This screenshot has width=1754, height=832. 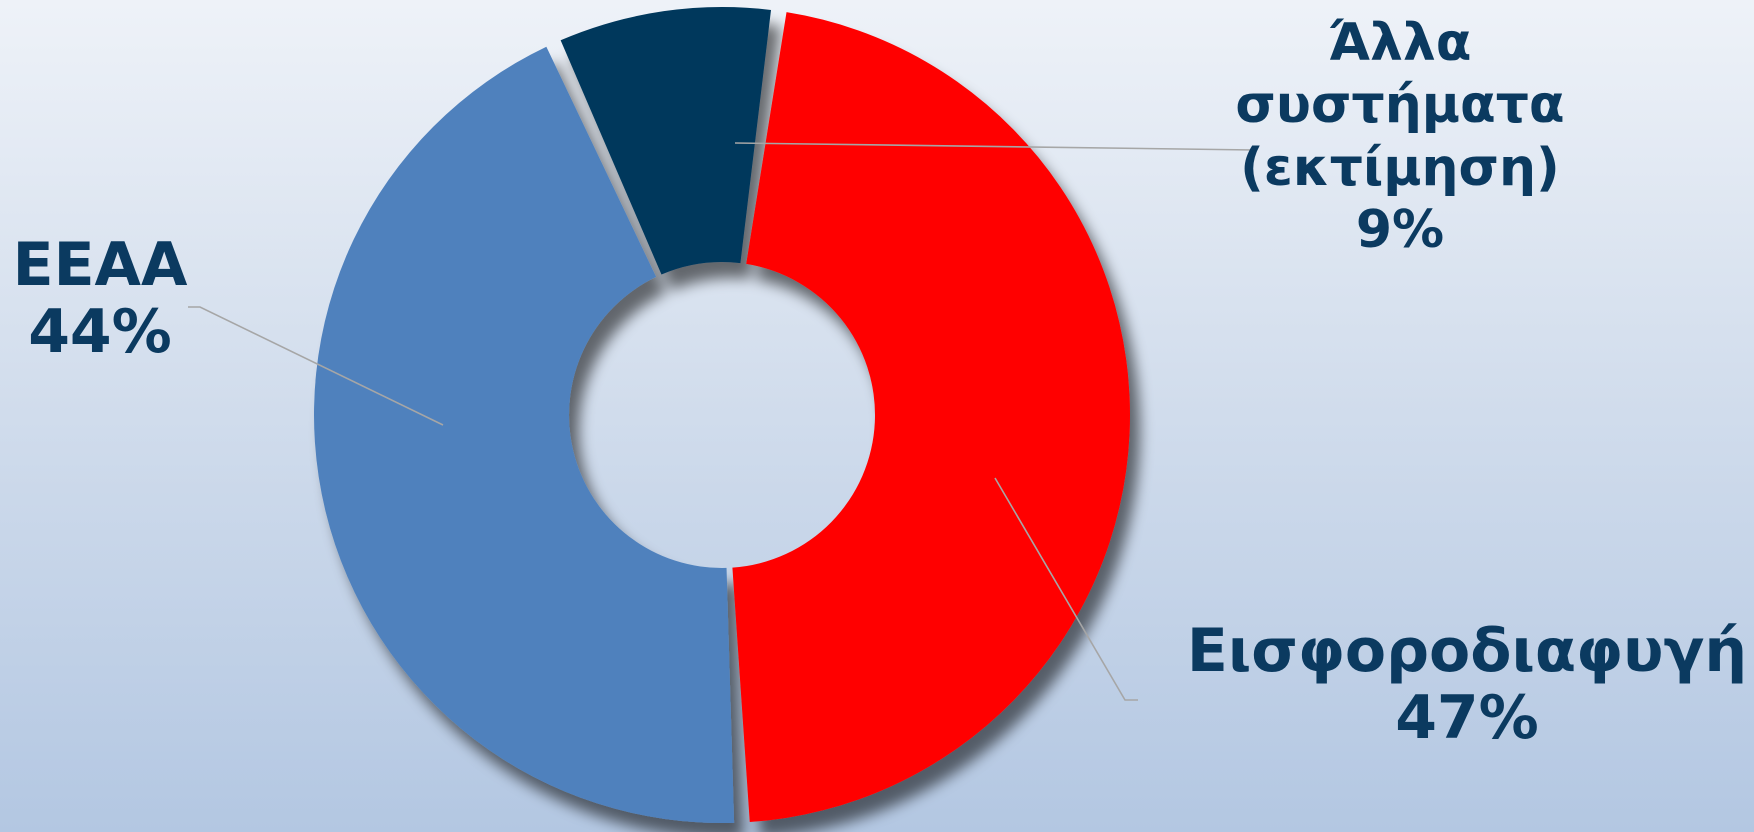 What do you see at coordinates (1400, 105) in the screenshot?
I see `data-label-other-line2: συστήματα` at bounding box center [1400, 105].